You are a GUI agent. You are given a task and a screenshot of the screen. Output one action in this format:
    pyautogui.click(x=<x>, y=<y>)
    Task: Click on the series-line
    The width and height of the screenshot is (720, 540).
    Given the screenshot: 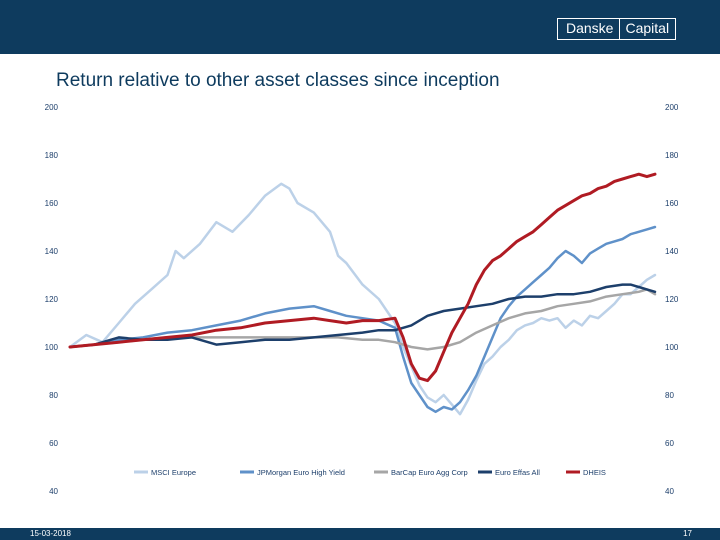 What is the action you would take?
    pyautogui.click(x=362, y=316)
    